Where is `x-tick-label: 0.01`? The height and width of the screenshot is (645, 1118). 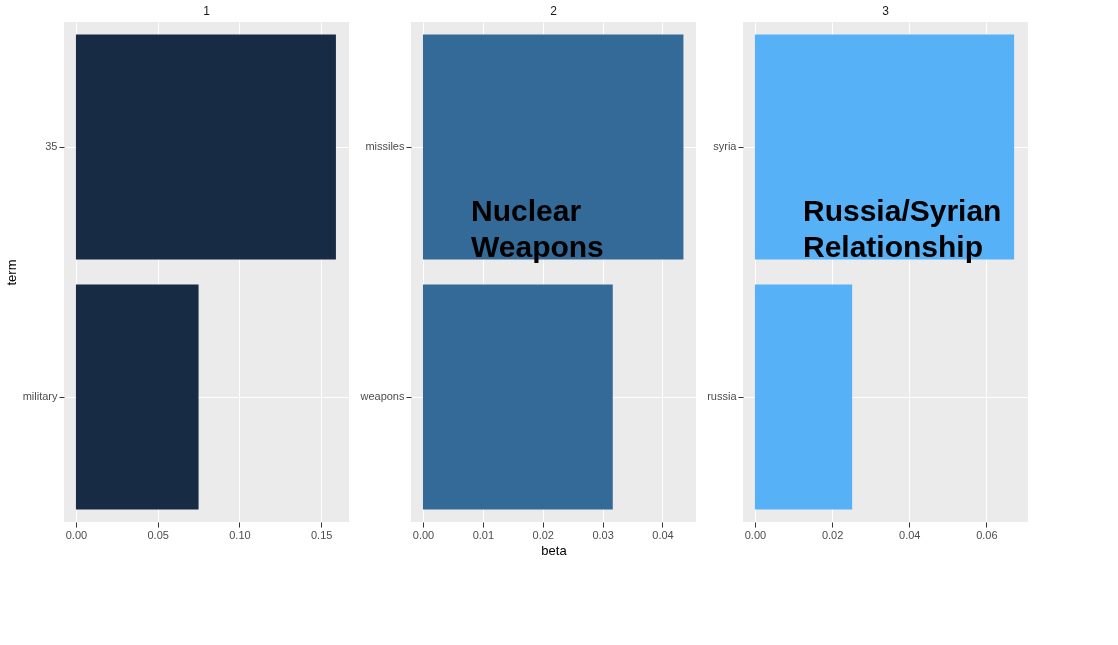 x-tick-label: 0.01 is located at coordinates (483, 534).